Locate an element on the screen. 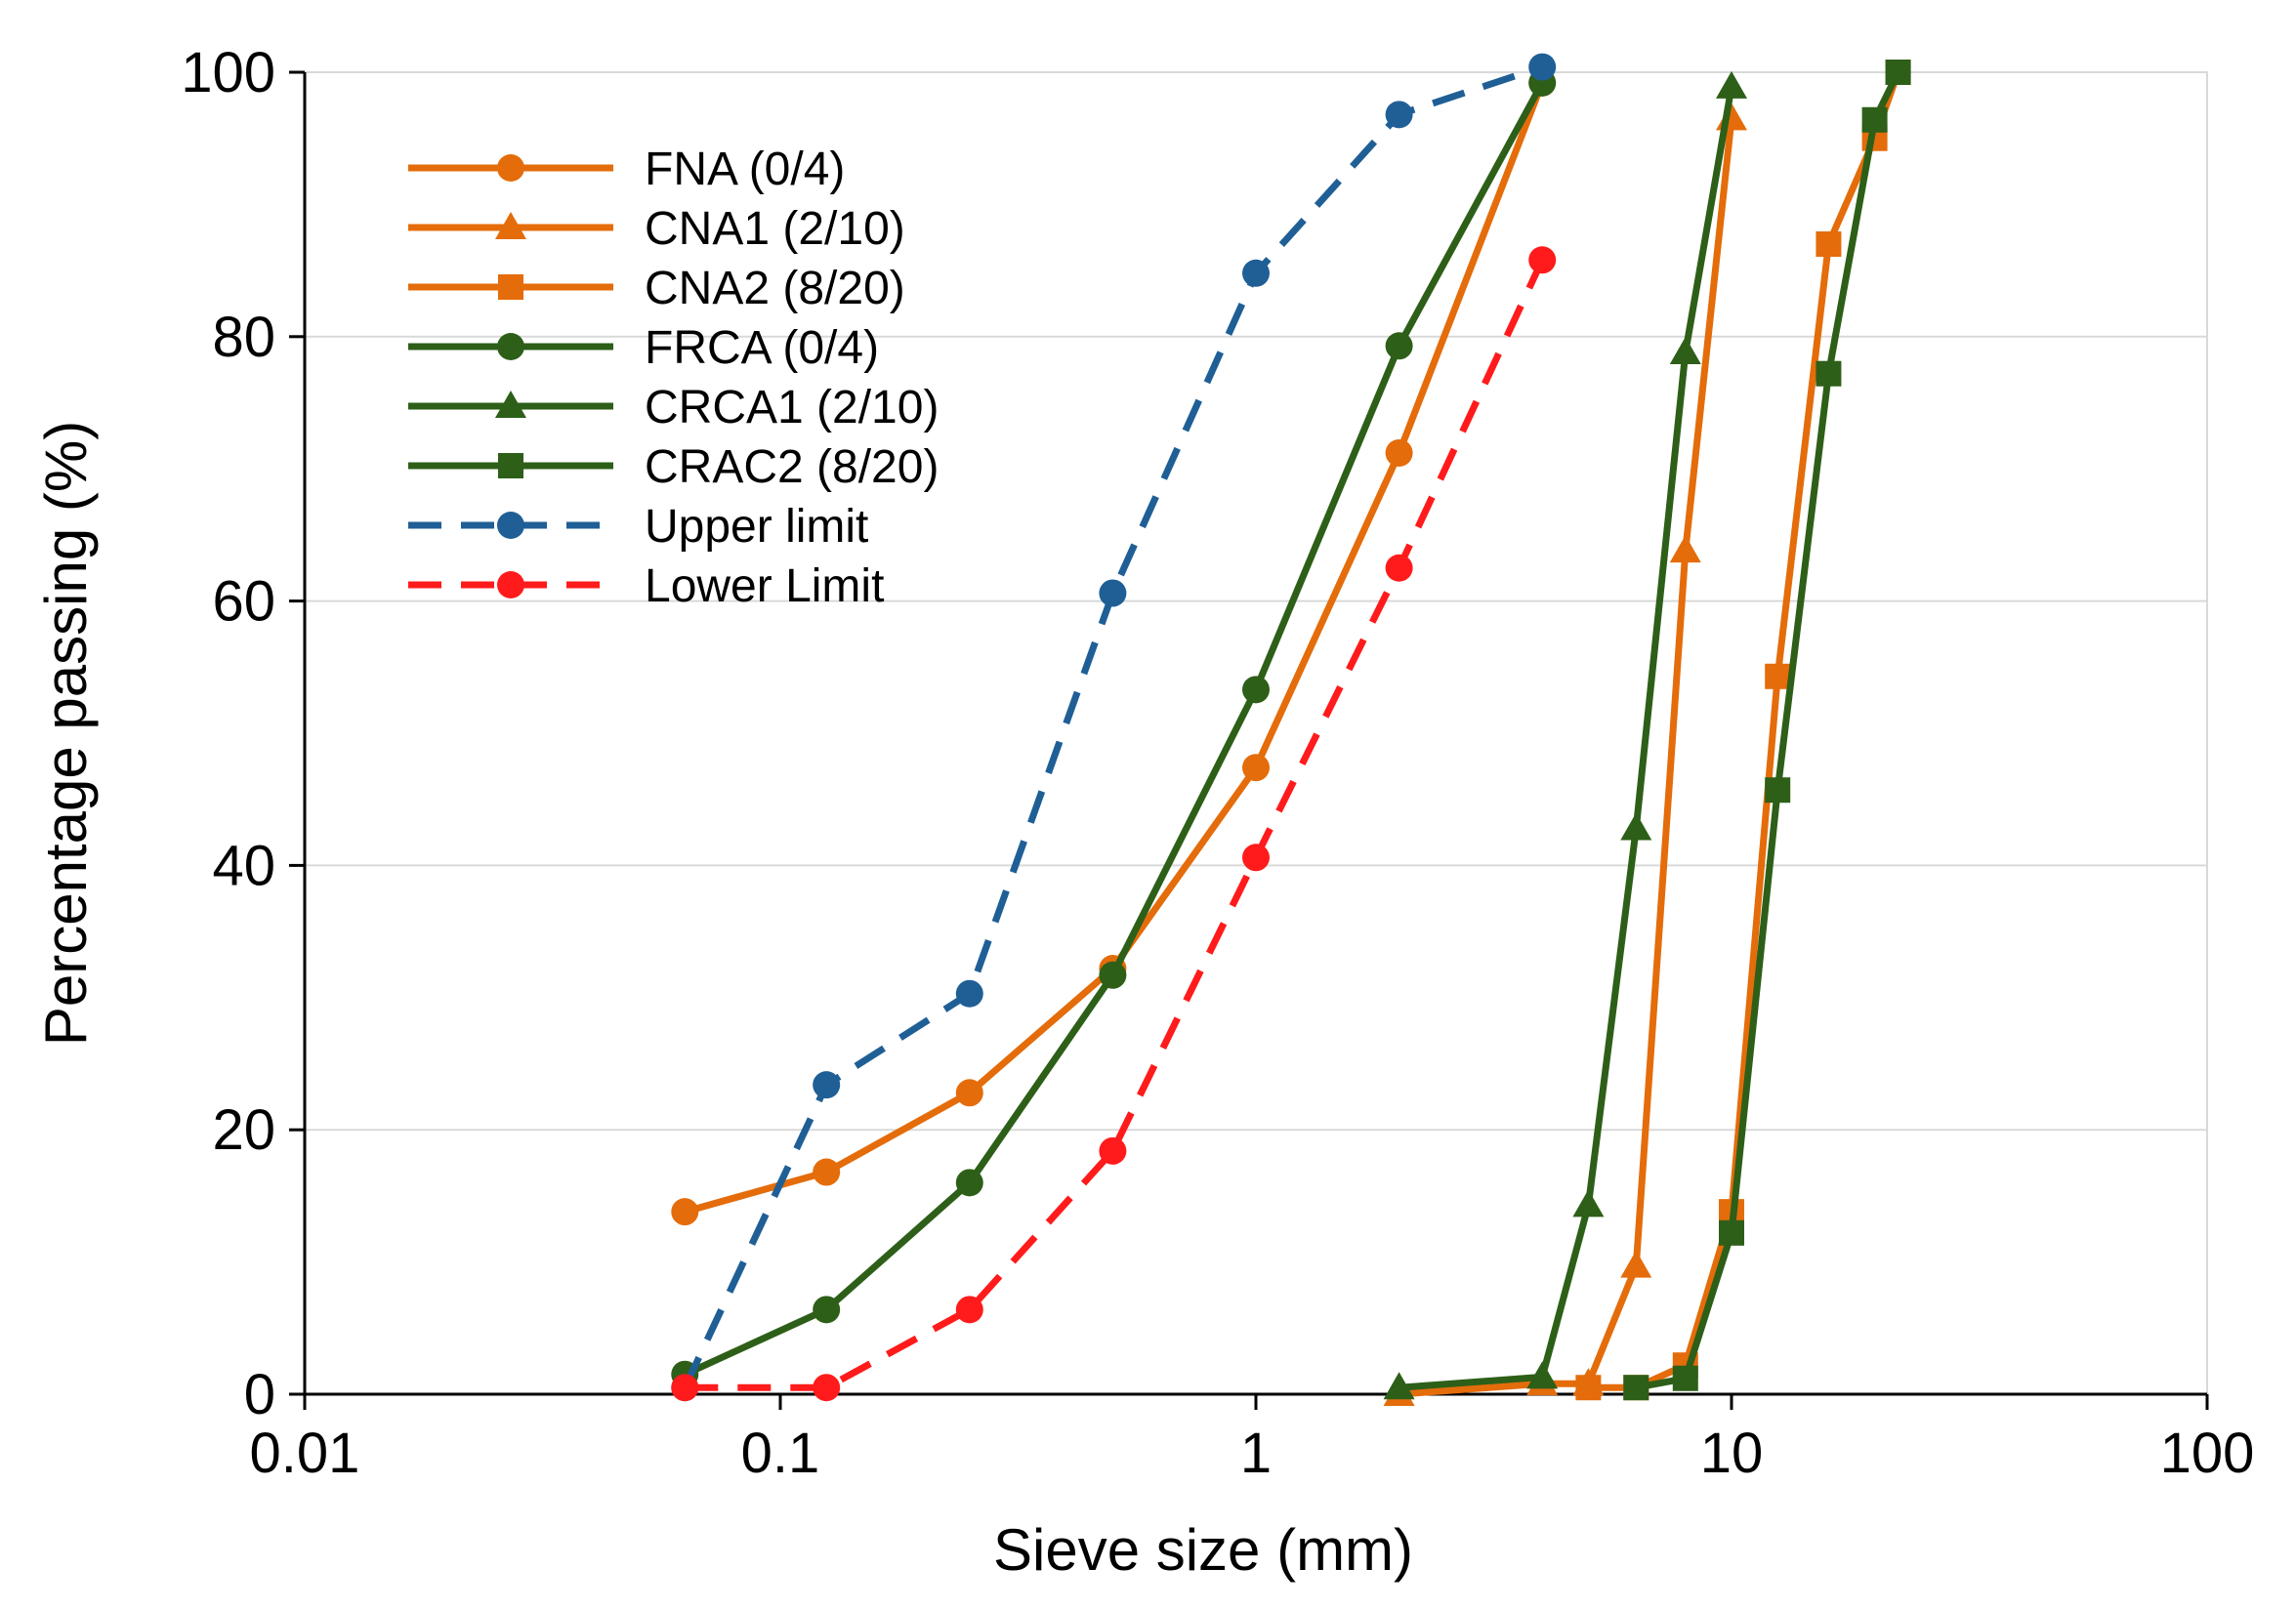 The image size is (2296, 1609). y-tick-label: 20 is located at coordinates (243, 1130).